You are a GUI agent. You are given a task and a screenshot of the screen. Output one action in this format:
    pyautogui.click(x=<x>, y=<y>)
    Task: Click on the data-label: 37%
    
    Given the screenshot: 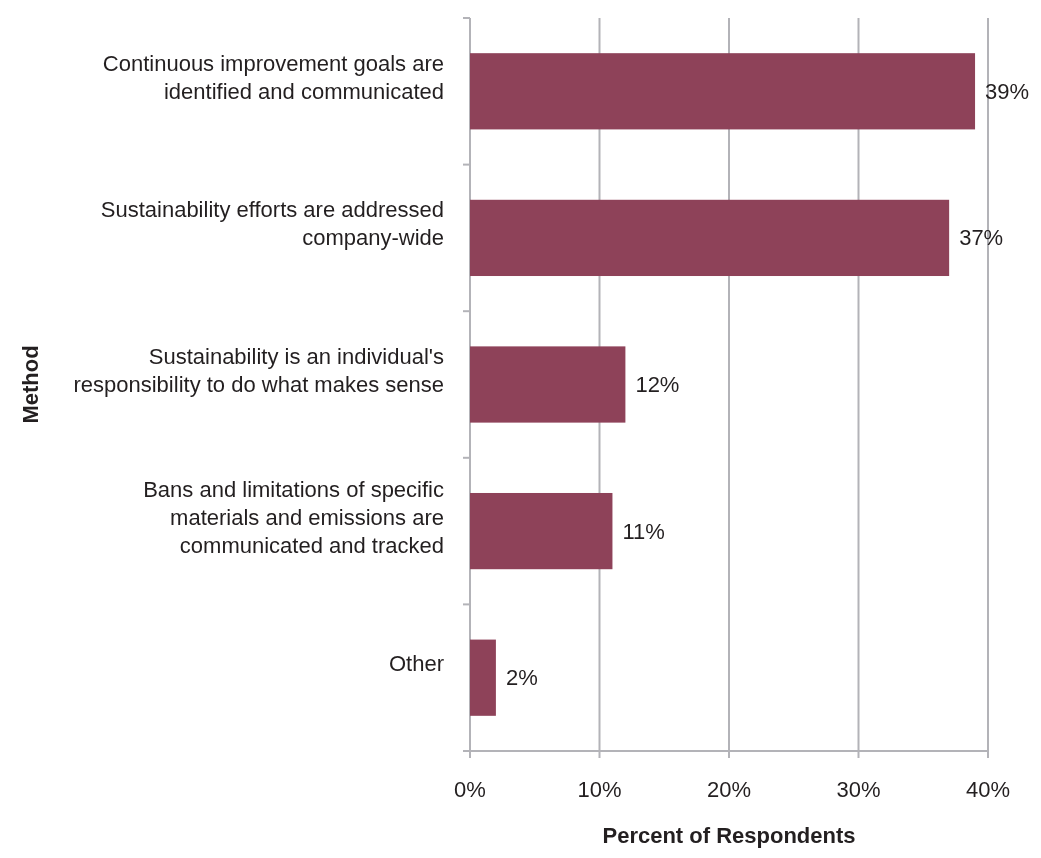 What is the action you would take?
    pyautogui.click(x=981, y=238)
    